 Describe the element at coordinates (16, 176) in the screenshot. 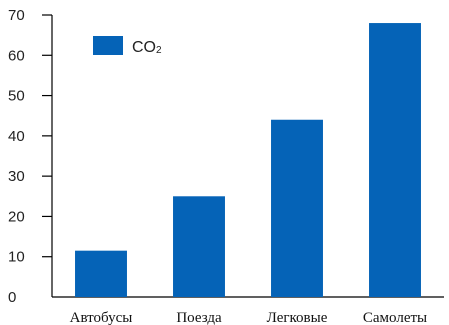

I see `y-tick-label: 30` at that location.